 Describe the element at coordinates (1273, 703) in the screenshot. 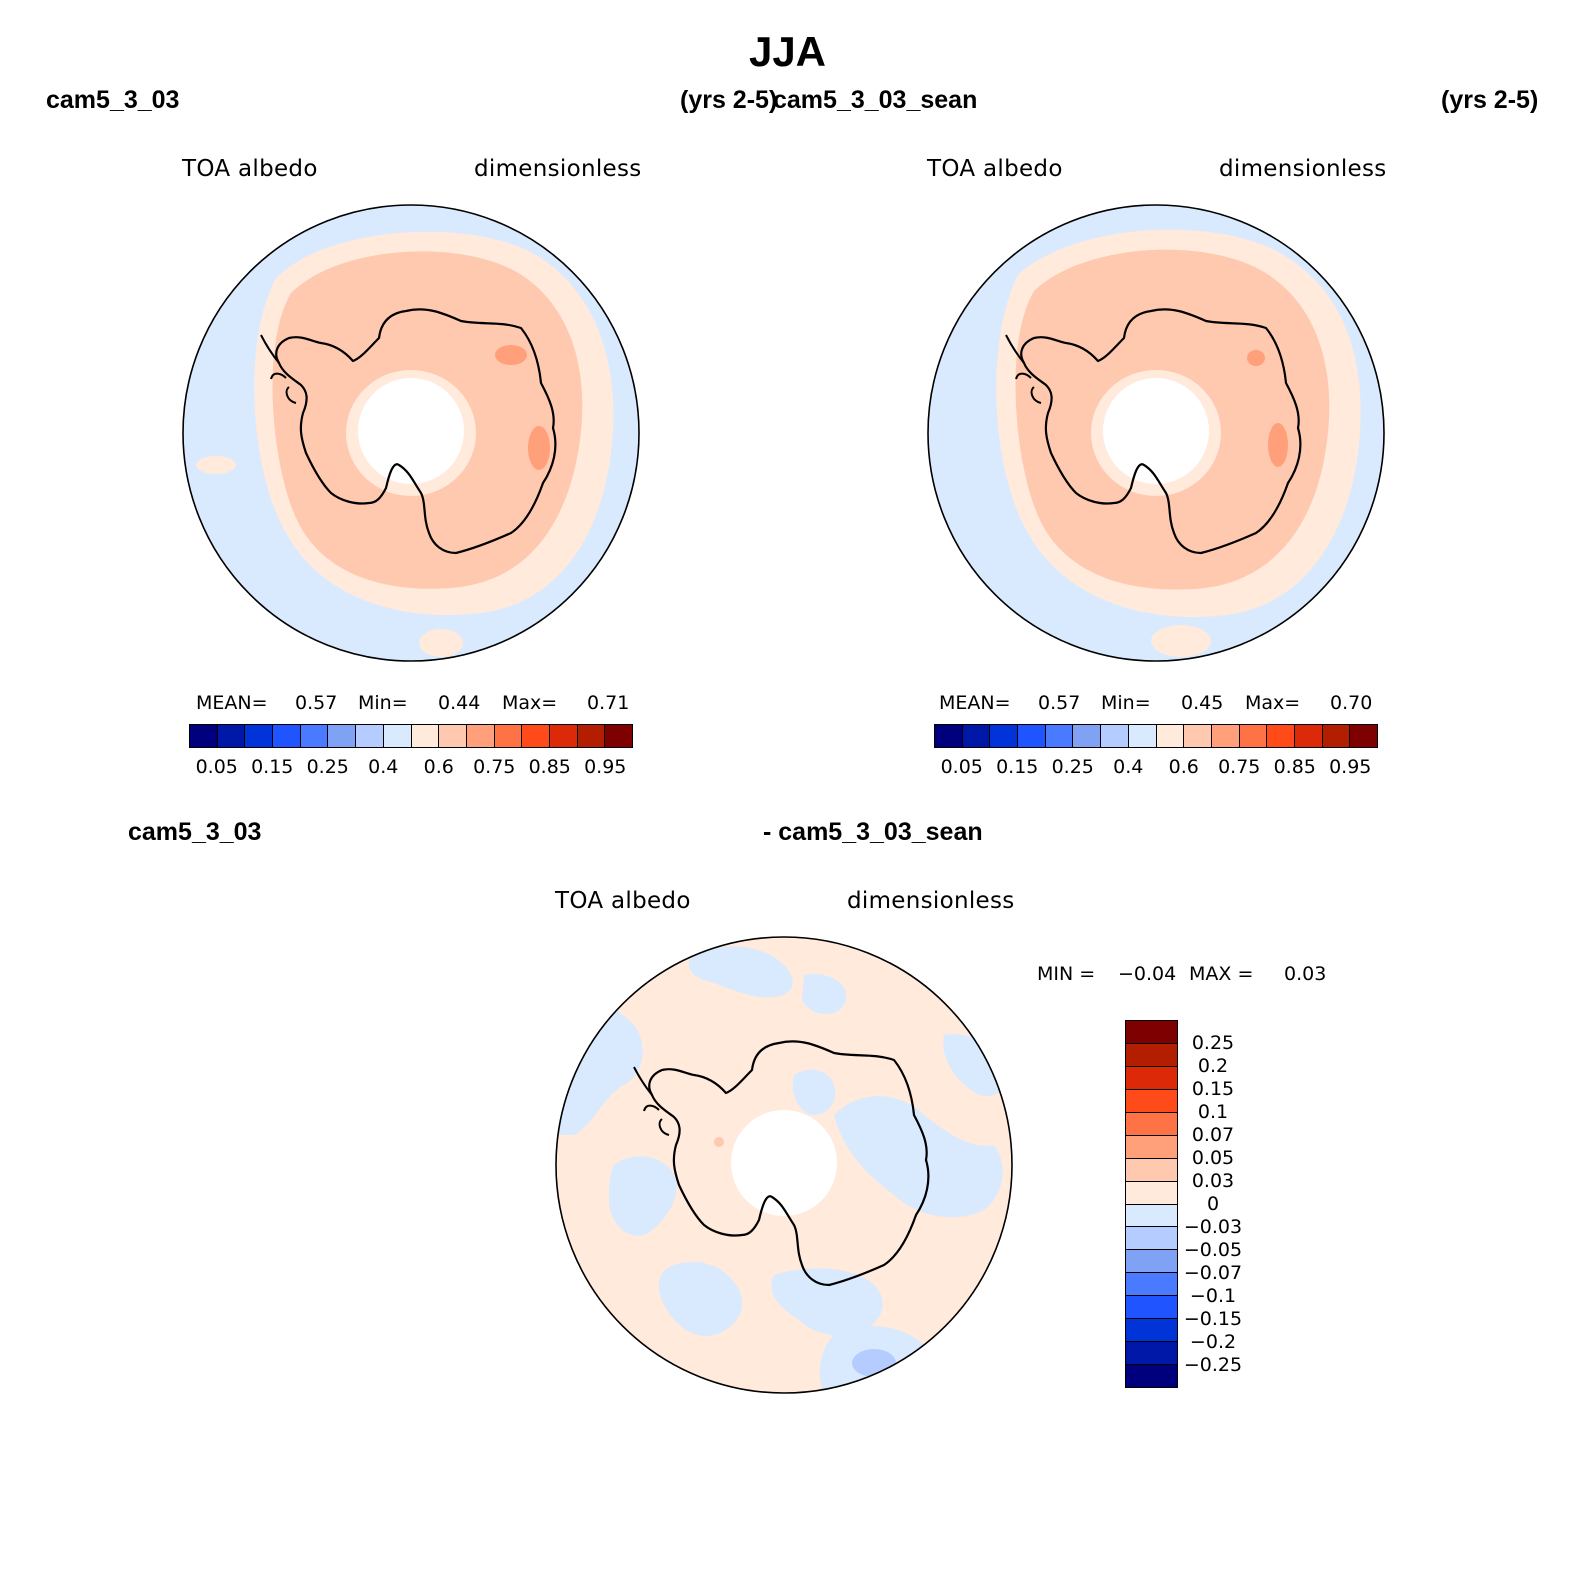

I see `panel2-max-label: Max=` at that location.